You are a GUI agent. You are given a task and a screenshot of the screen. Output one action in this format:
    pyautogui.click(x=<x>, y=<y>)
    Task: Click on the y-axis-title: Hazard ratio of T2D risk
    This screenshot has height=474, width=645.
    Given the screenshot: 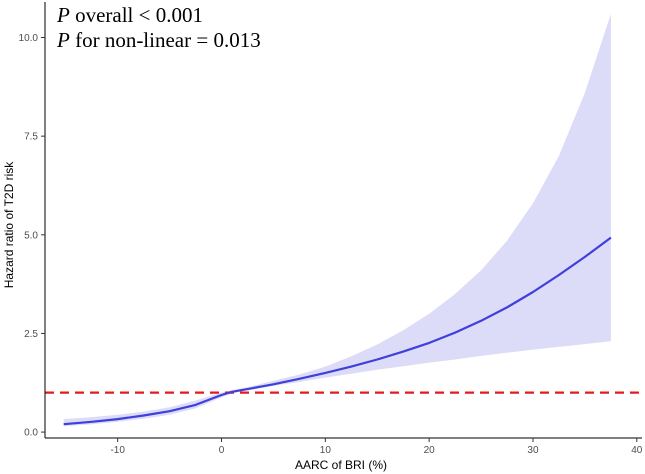 What is the action you would take?
    pyautogui.click(x=9, y=224)
    